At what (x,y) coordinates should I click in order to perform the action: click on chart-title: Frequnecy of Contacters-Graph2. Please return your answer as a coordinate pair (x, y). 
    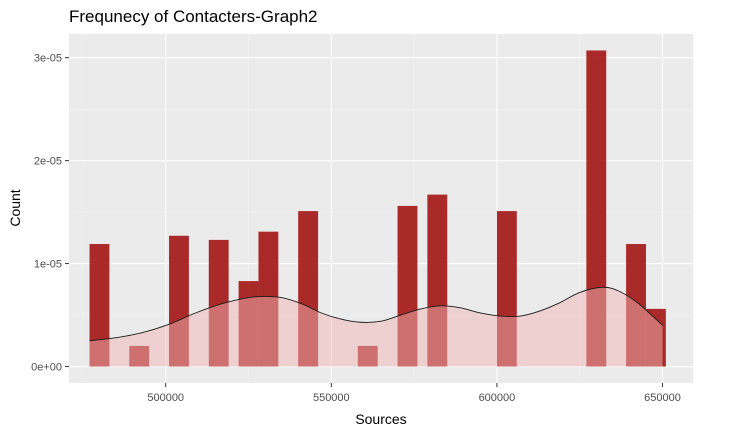
    Looking at the image, I should click on (193, 16).